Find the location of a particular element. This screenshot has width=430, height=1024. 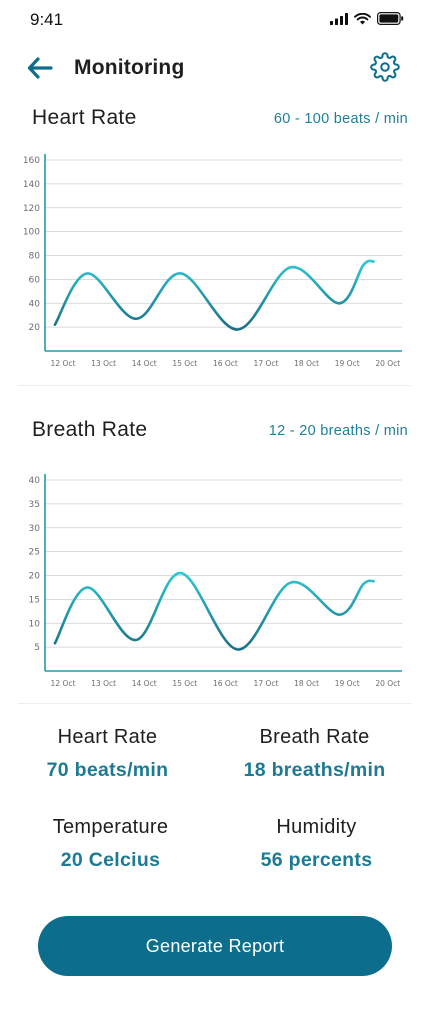

gear-icon is located at coordinates (385, 67).